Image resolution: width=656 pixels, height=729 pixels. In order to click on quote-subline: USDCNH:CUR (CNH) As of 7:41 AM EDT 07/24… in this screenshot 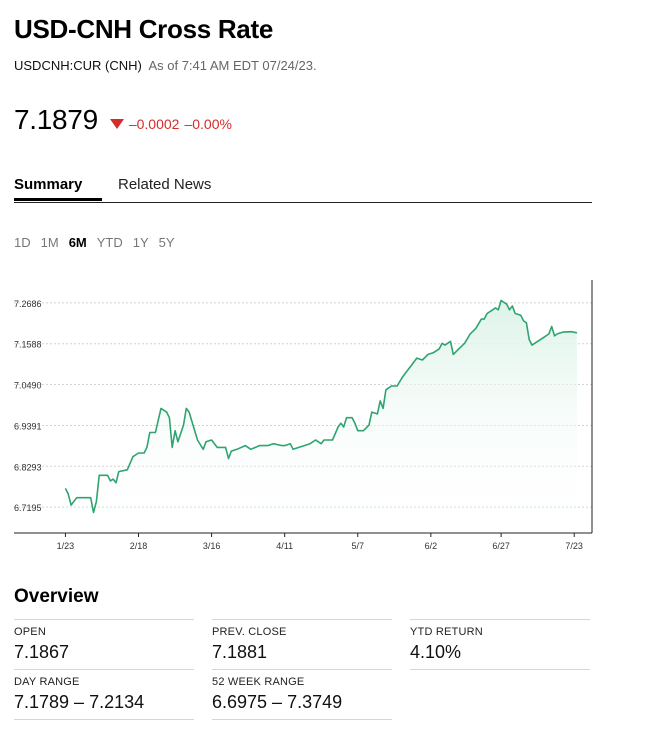, I will do `click(165, 65)`.